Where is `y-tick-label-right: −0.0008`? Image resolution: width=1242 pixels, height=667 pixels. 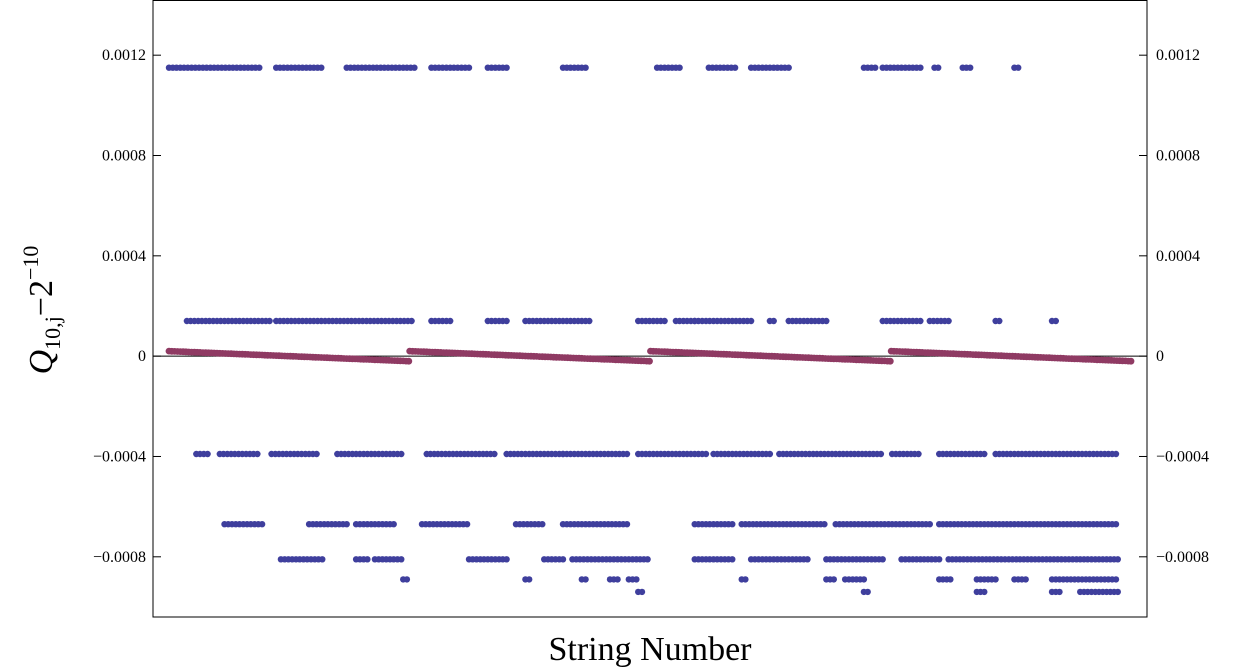
y-tick-label-right: −0.0008 is located at coordinates (1182, 557).